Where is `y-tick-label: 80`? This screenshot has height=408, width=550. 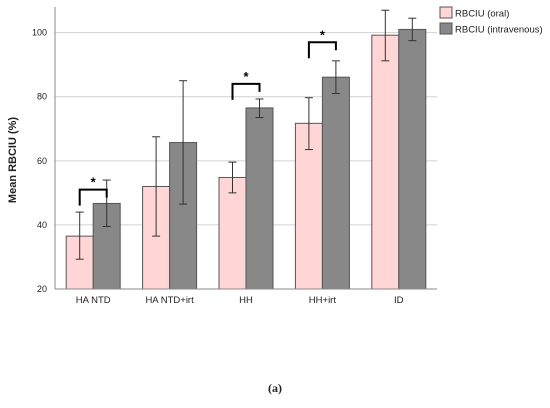 y-tick-label: 80 is located at coordinates (42, 97).